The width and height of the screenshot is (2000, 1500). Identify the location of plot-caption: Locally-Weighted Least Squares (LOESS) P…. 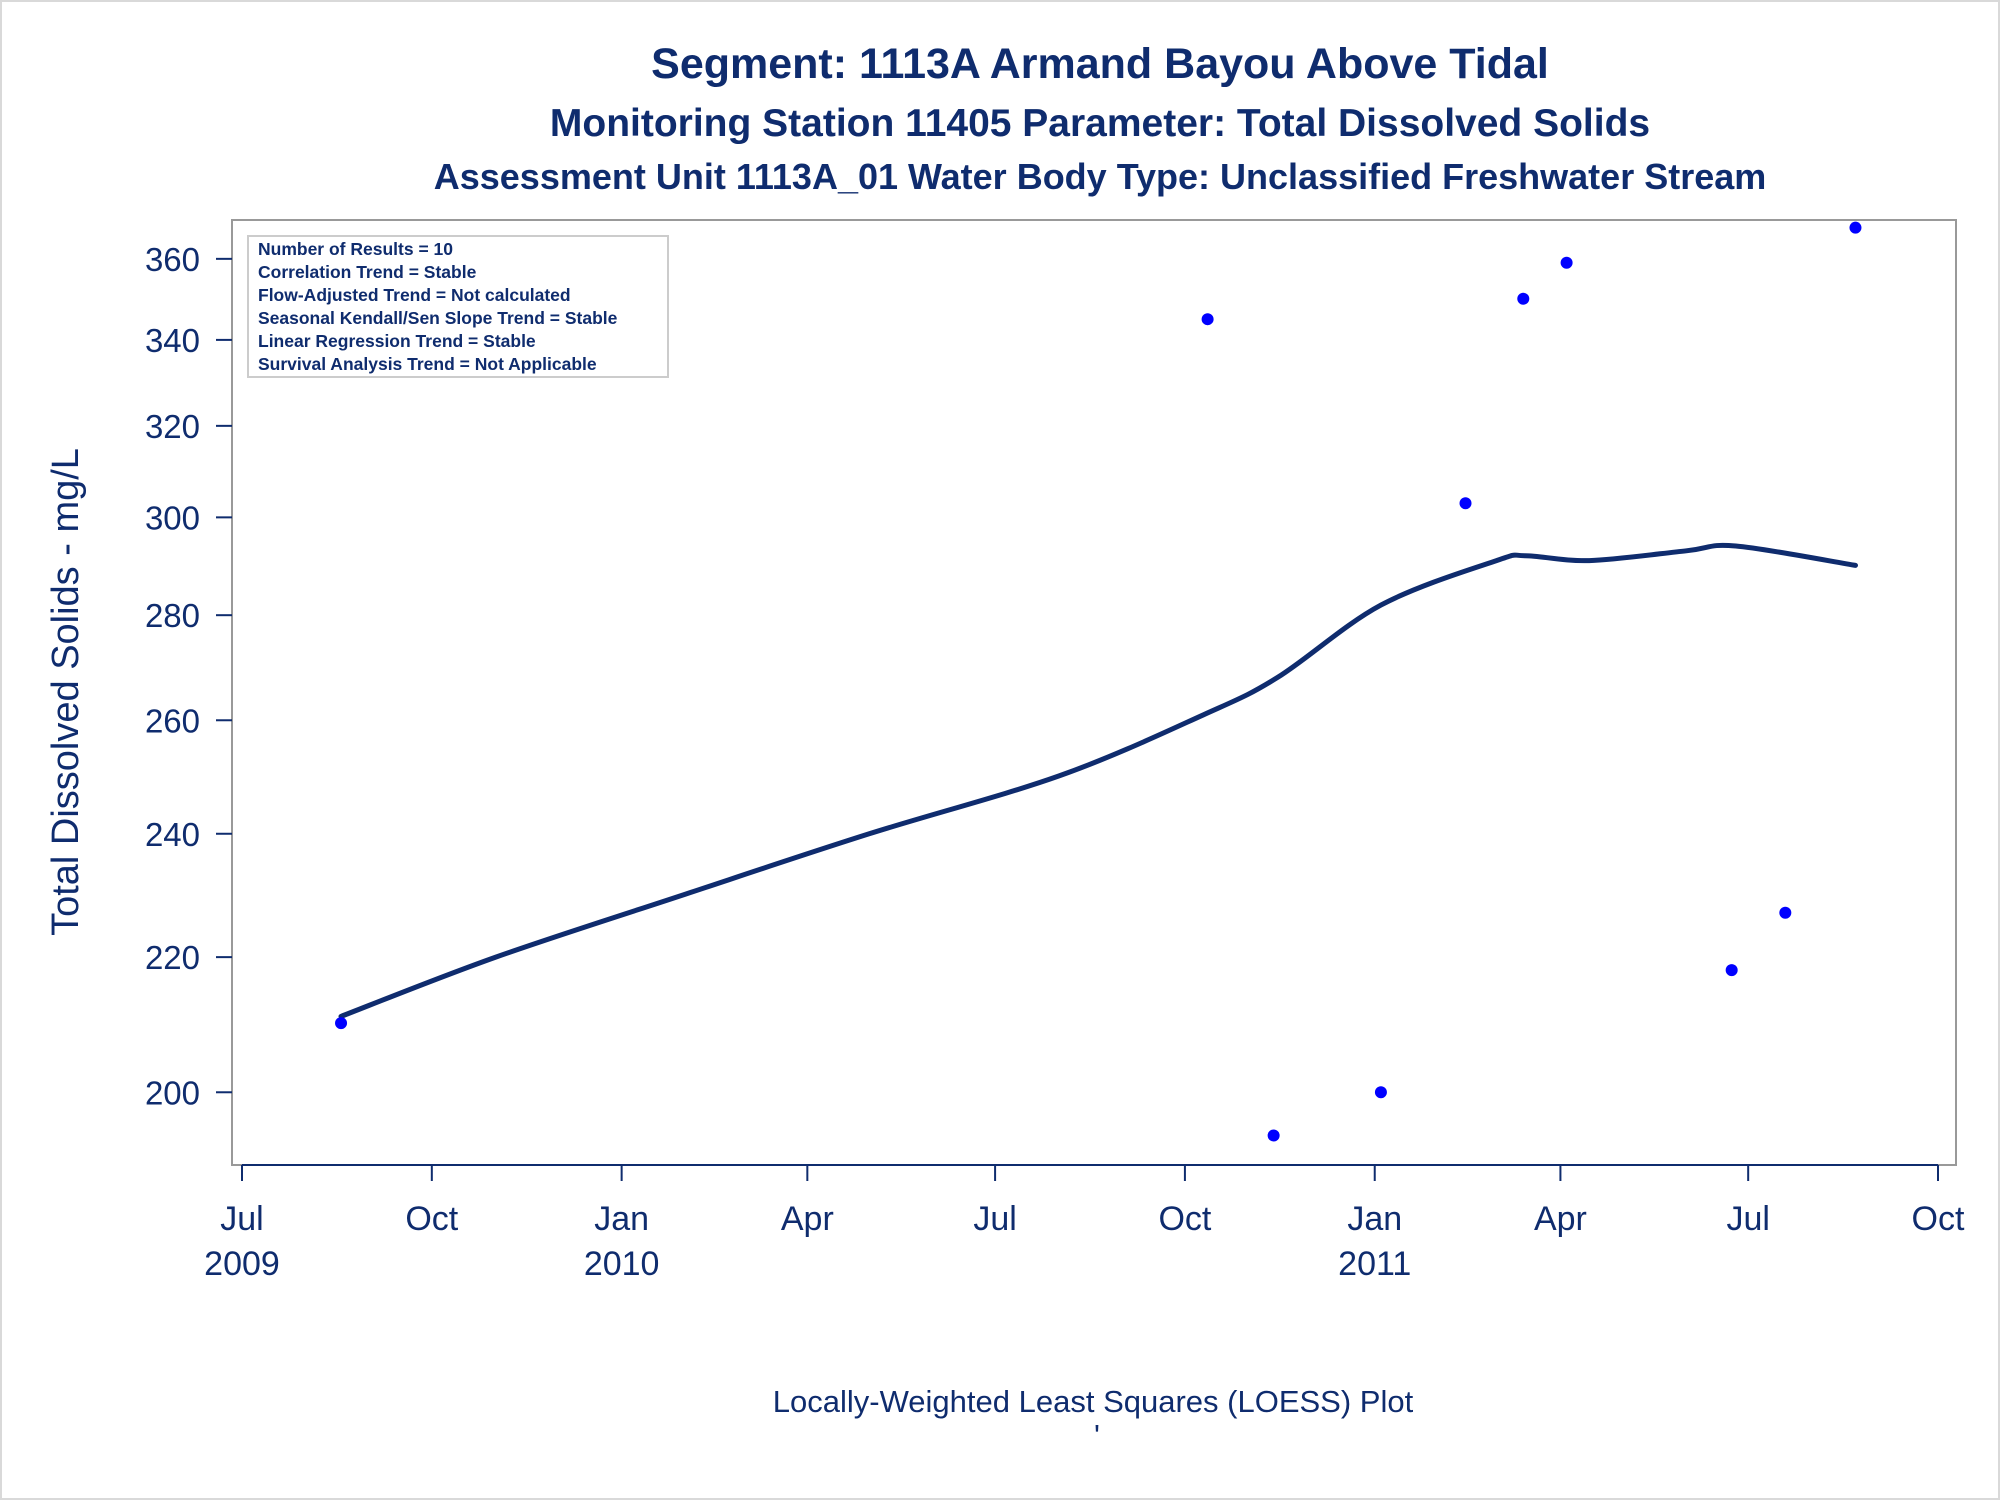
(1093, 1401).